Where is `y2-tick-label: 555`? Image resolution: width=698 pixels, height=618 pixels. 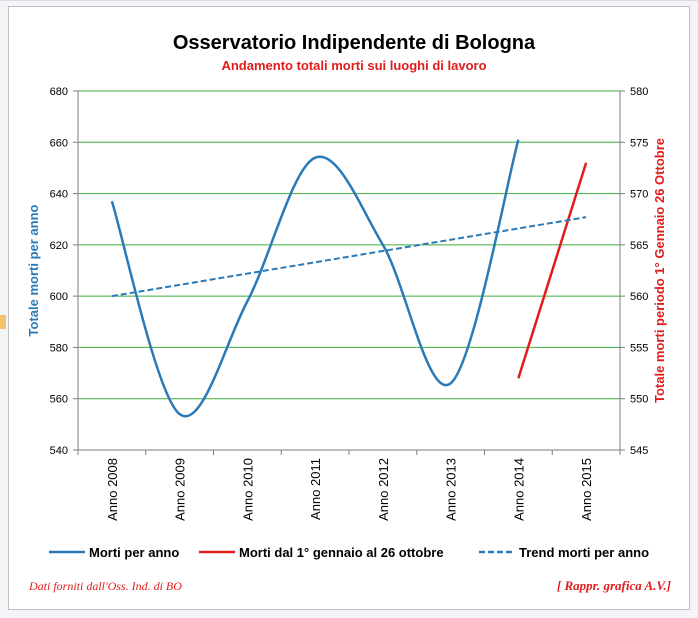
y2-tick-label: 555 is located at coordinates (639, 348).